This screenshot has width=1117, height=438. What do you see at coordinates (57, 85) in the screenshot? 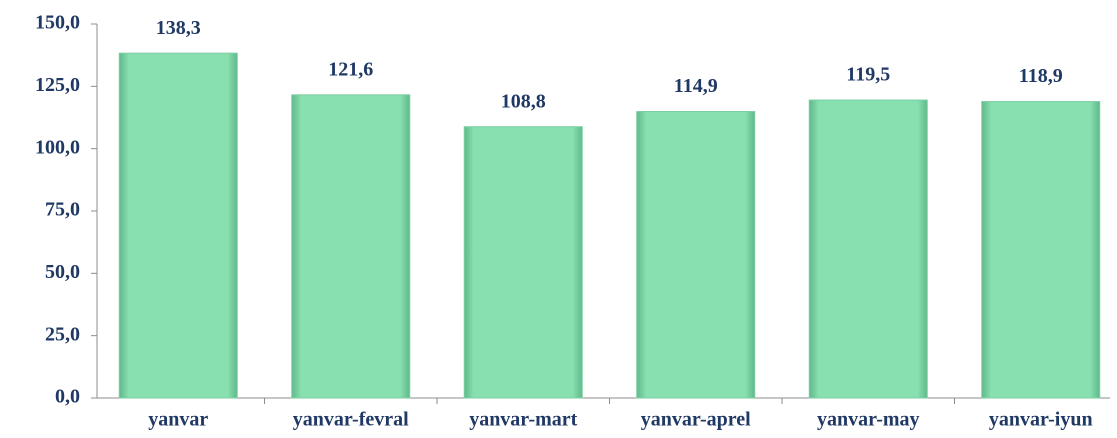
I see `y-tick-label: 125,0` at bounding box center [57, 85].